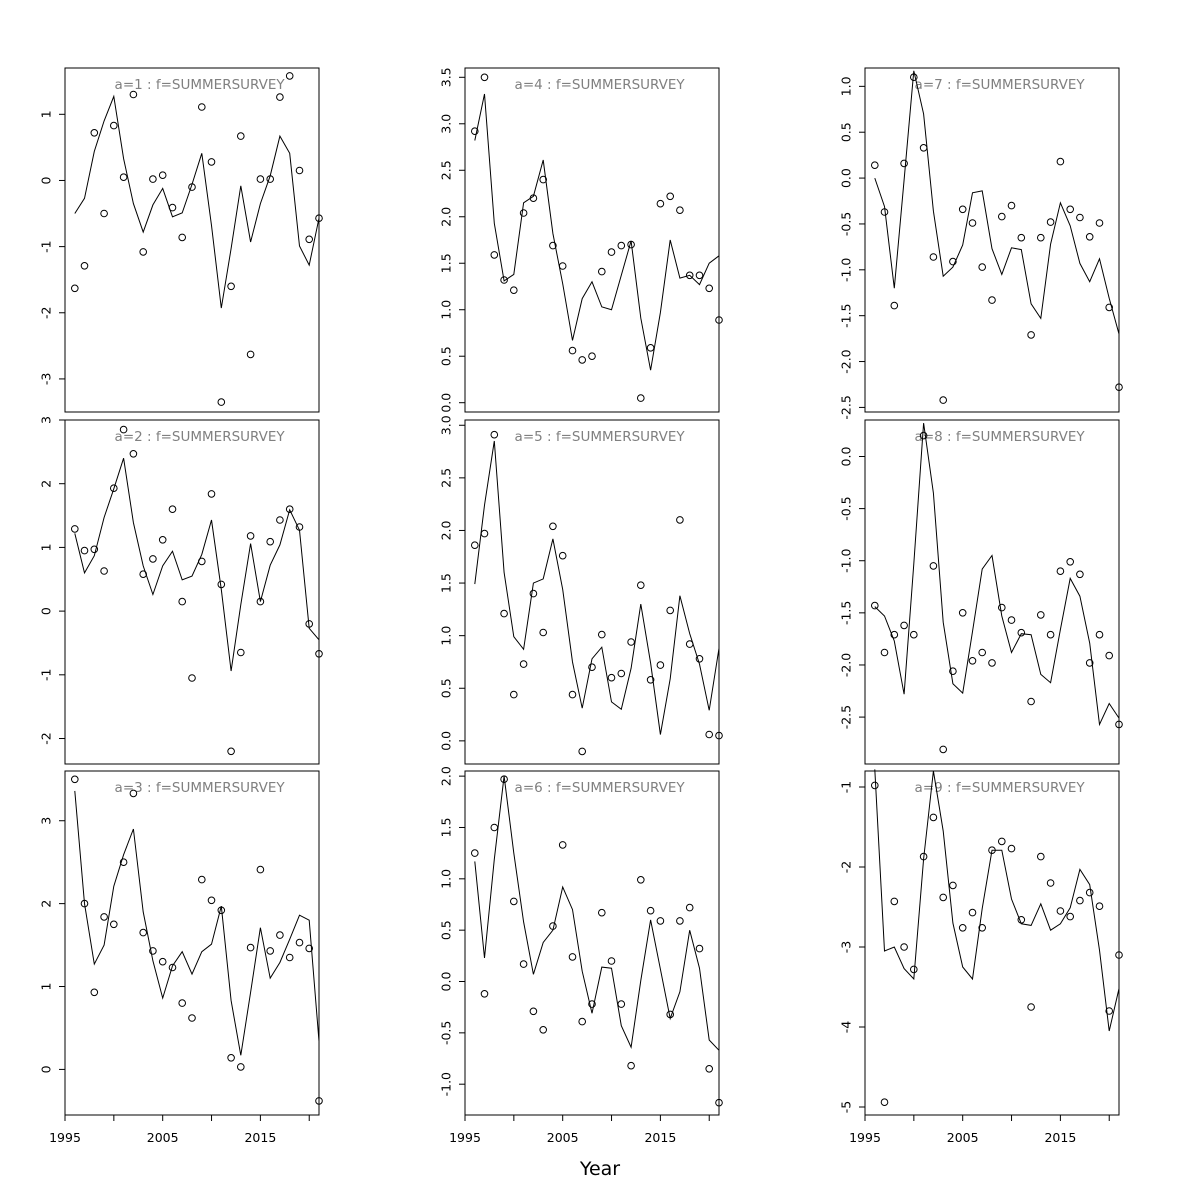 The height and width of the screenshot is (1200, 1200). What do you see at coordinates (846, 361) in the screenshot?
I see `y-tick-label: -2.0` at bounding box center [846, 361].